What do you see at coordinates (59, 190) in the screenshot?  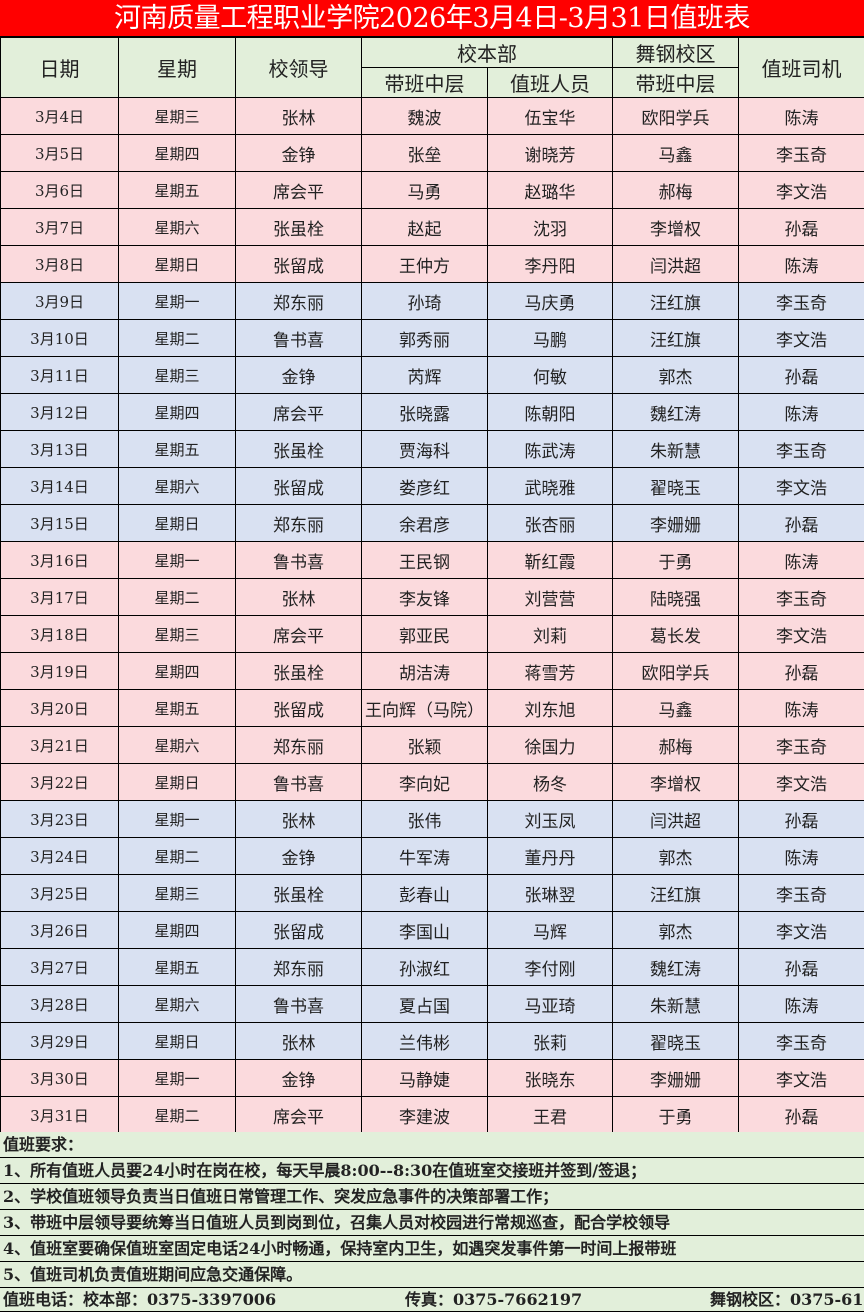 I see `date-cell: 3月6日` at bounding box center [59, 190].